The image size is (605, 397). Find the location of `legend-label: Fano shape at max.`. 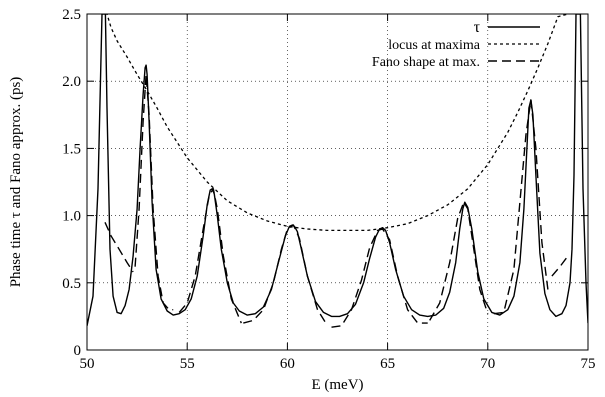

legend-label: Fano shape at max. is located at coordinates (426, 62).